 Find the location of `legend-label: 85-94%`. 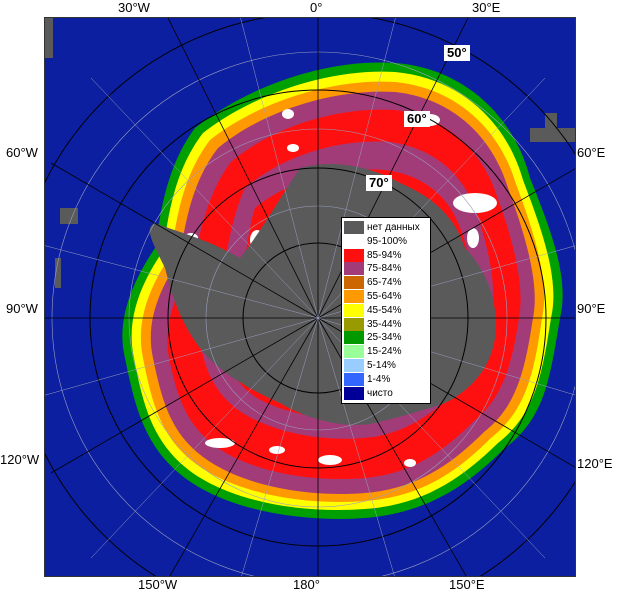

legend-label: 85-94% is located at coordinates (384, 255).